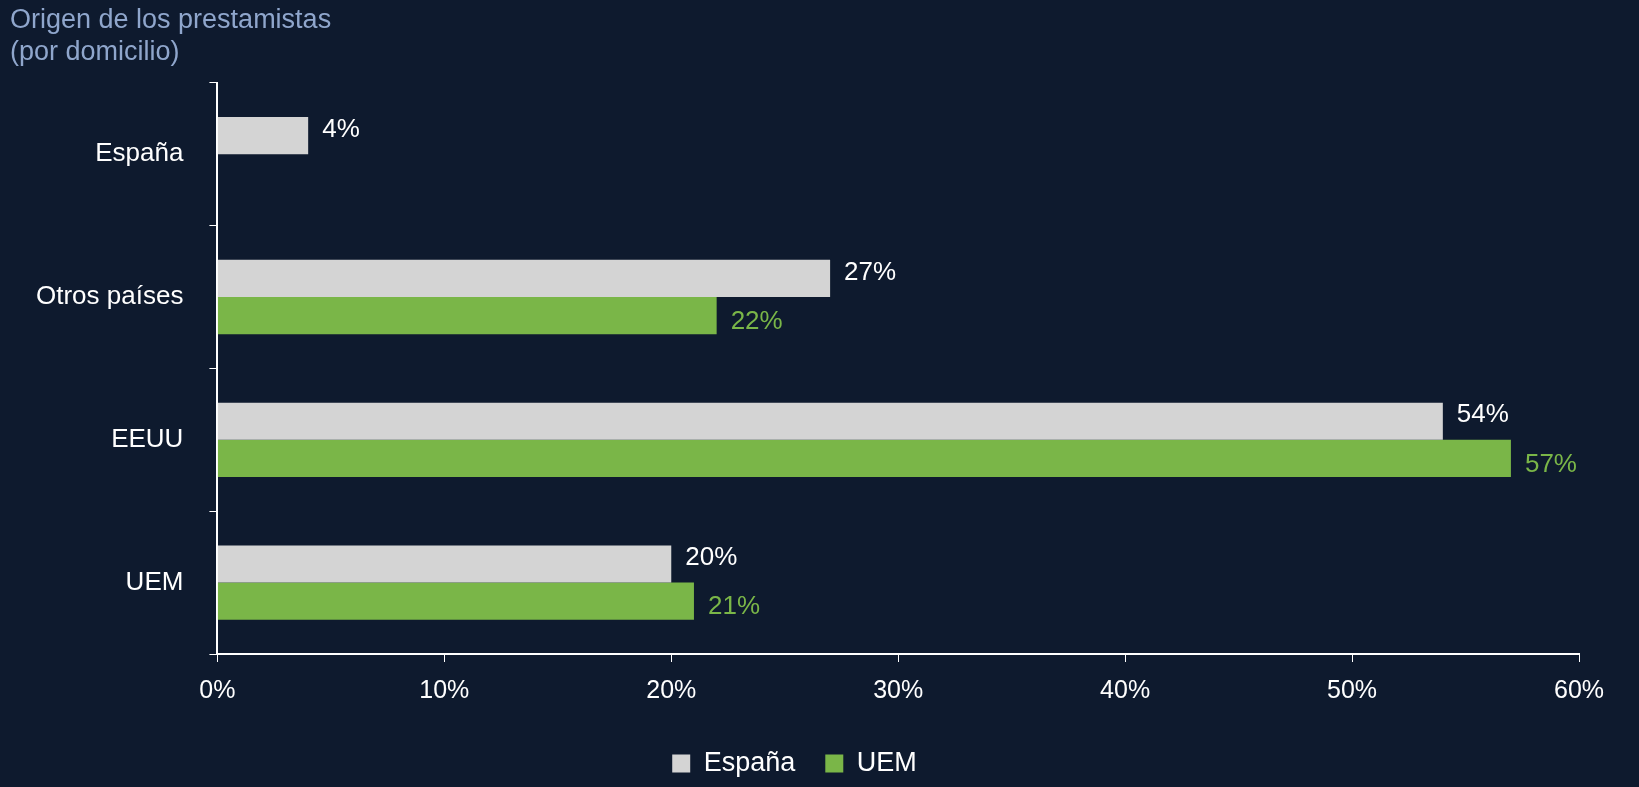 This screenshot has height=787, width=1639. I want to click on y-tick-label: Otros países, so click(109, 295).